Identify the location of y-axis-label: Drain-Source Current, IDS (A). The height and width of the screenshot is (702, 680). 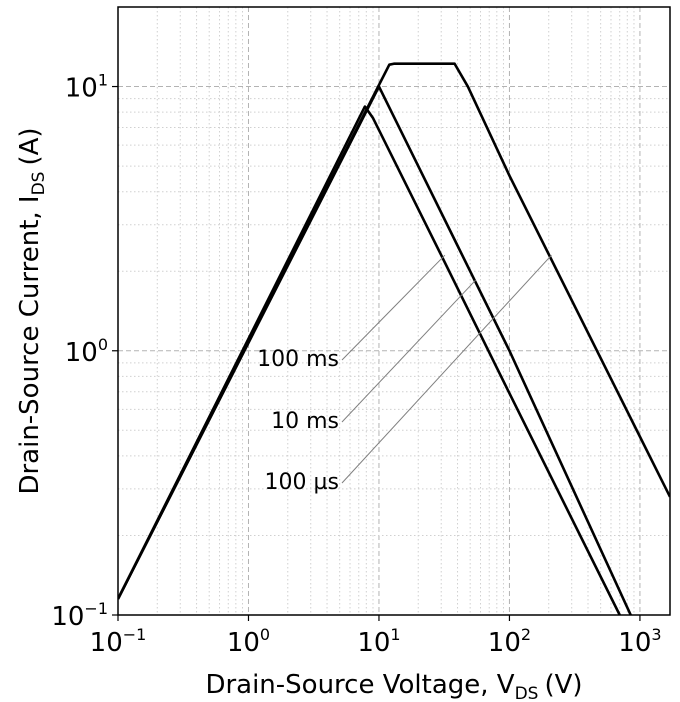
(32, 310).